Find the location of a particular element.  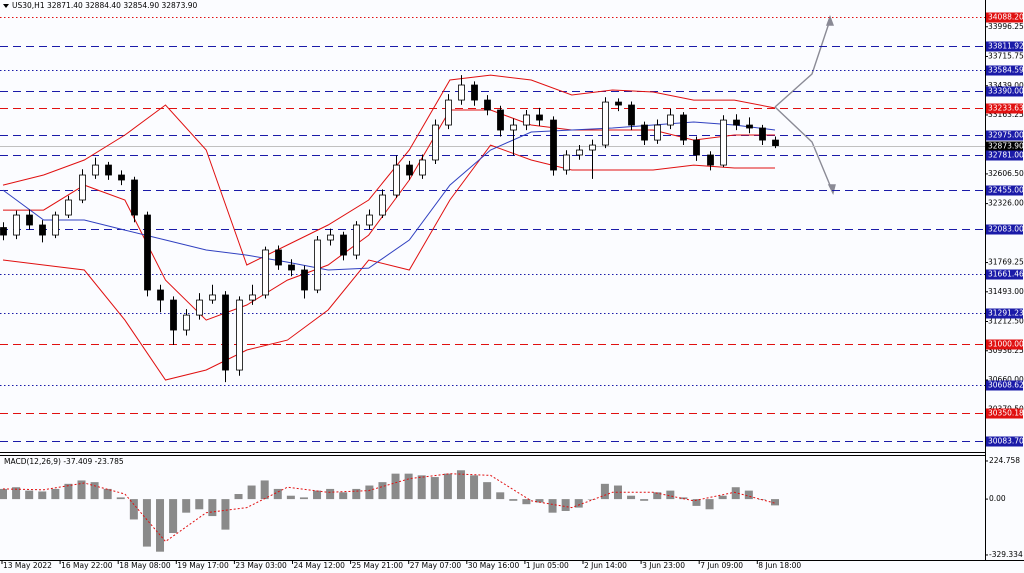

level-label: 32975.00 is located at coordinates (1006, 135).